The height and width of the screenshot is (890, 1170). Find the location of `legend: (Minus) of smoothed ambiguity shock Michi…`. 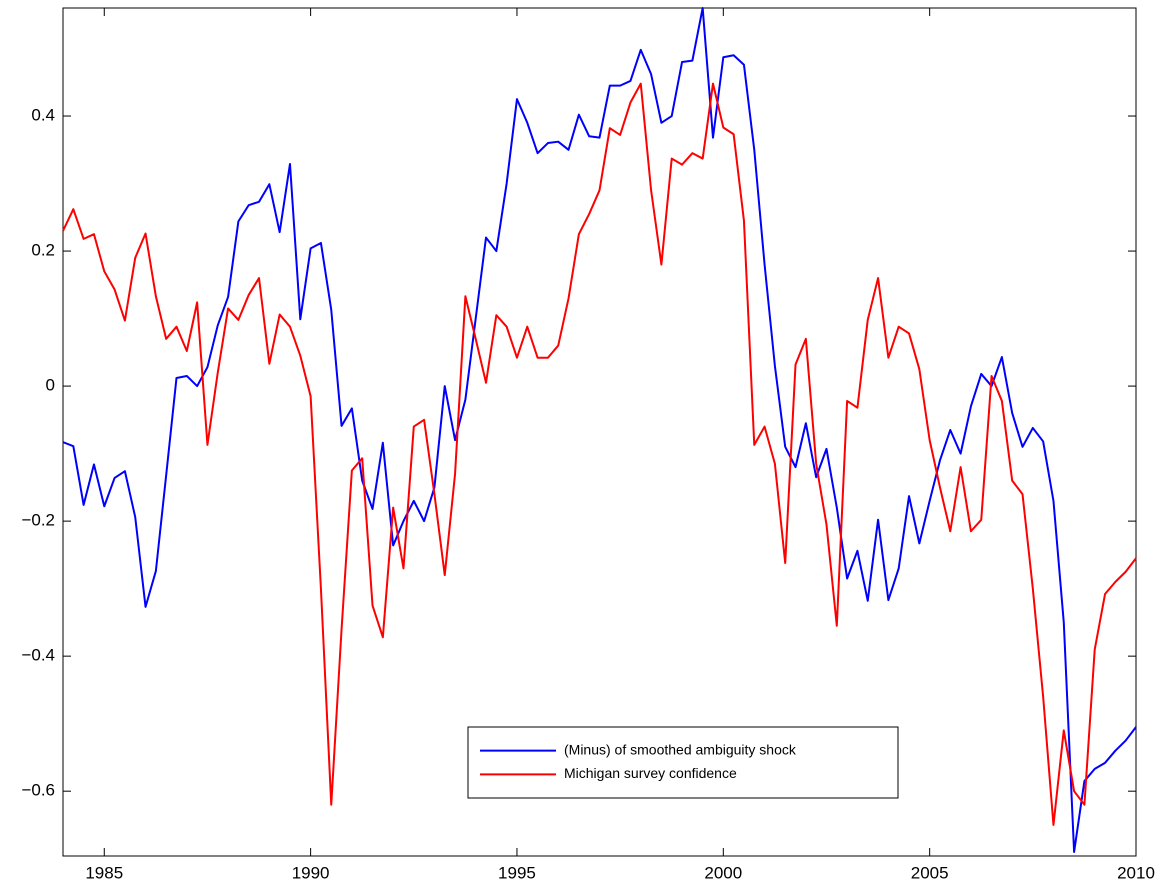

legend: (Minus) of smoothed ambiguity shock Michi… is located at coordinates (683, 762).